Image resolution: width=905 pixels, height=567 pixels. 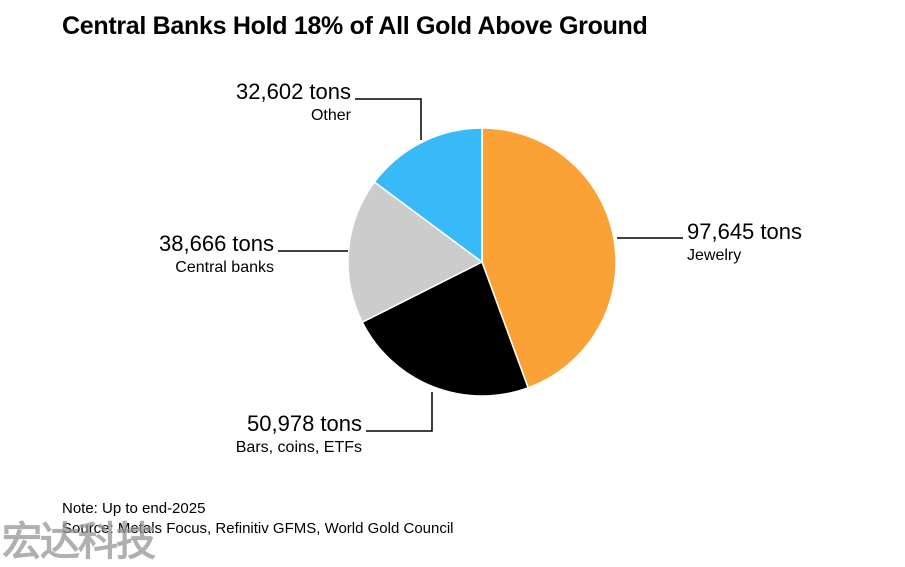 What do you see at coordinates (549, 258) in the screenshot?
I see `pie-slice-jewelry` at bounding box center [549, 258].